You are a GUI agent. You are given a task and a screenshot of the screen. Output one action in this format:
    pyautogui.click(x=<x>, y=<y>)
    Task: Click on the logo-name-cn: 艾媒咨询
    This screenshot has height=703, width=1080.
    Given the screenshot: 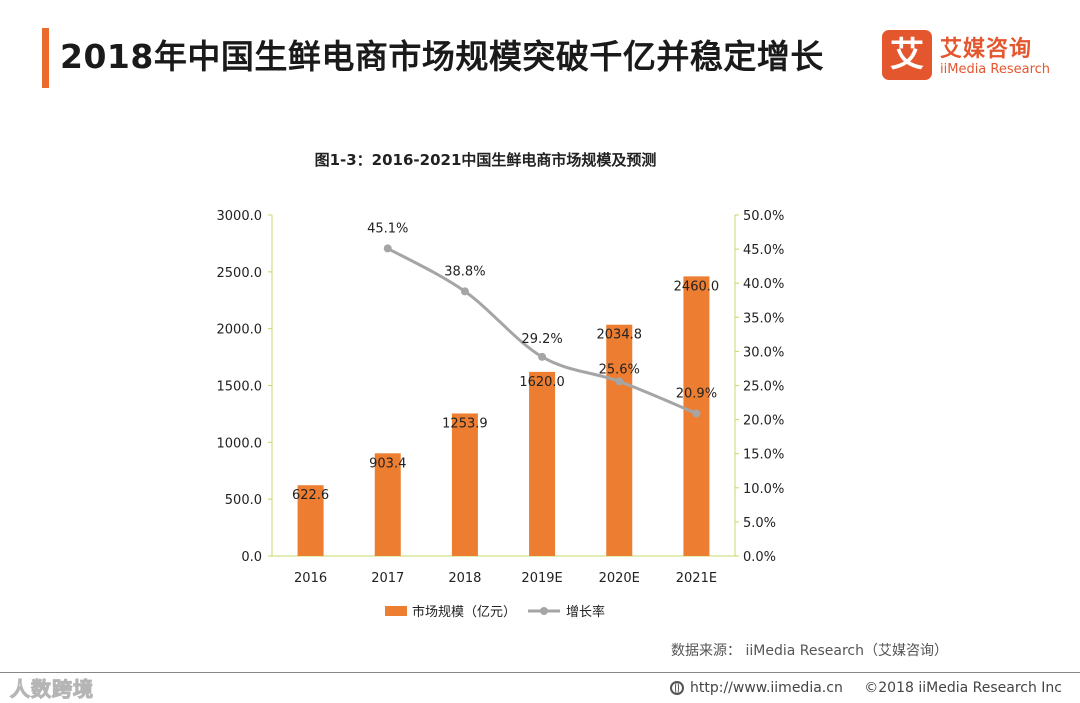 What is the action you would take?
    pyautogui.click(x=986, y=49)
    